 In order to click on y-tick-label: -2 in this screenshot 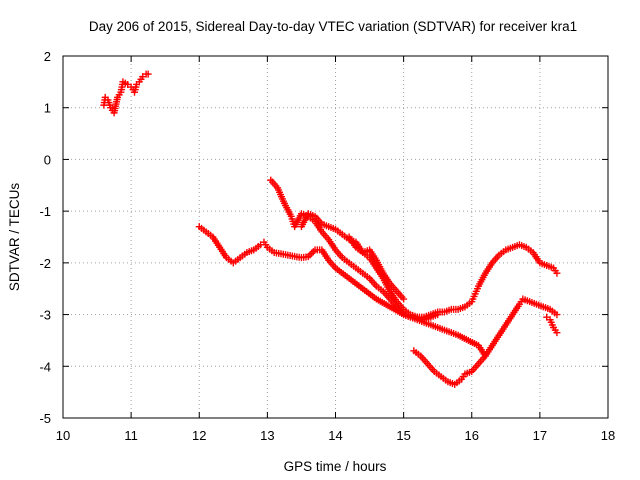, I will do `click(45, 263)`.